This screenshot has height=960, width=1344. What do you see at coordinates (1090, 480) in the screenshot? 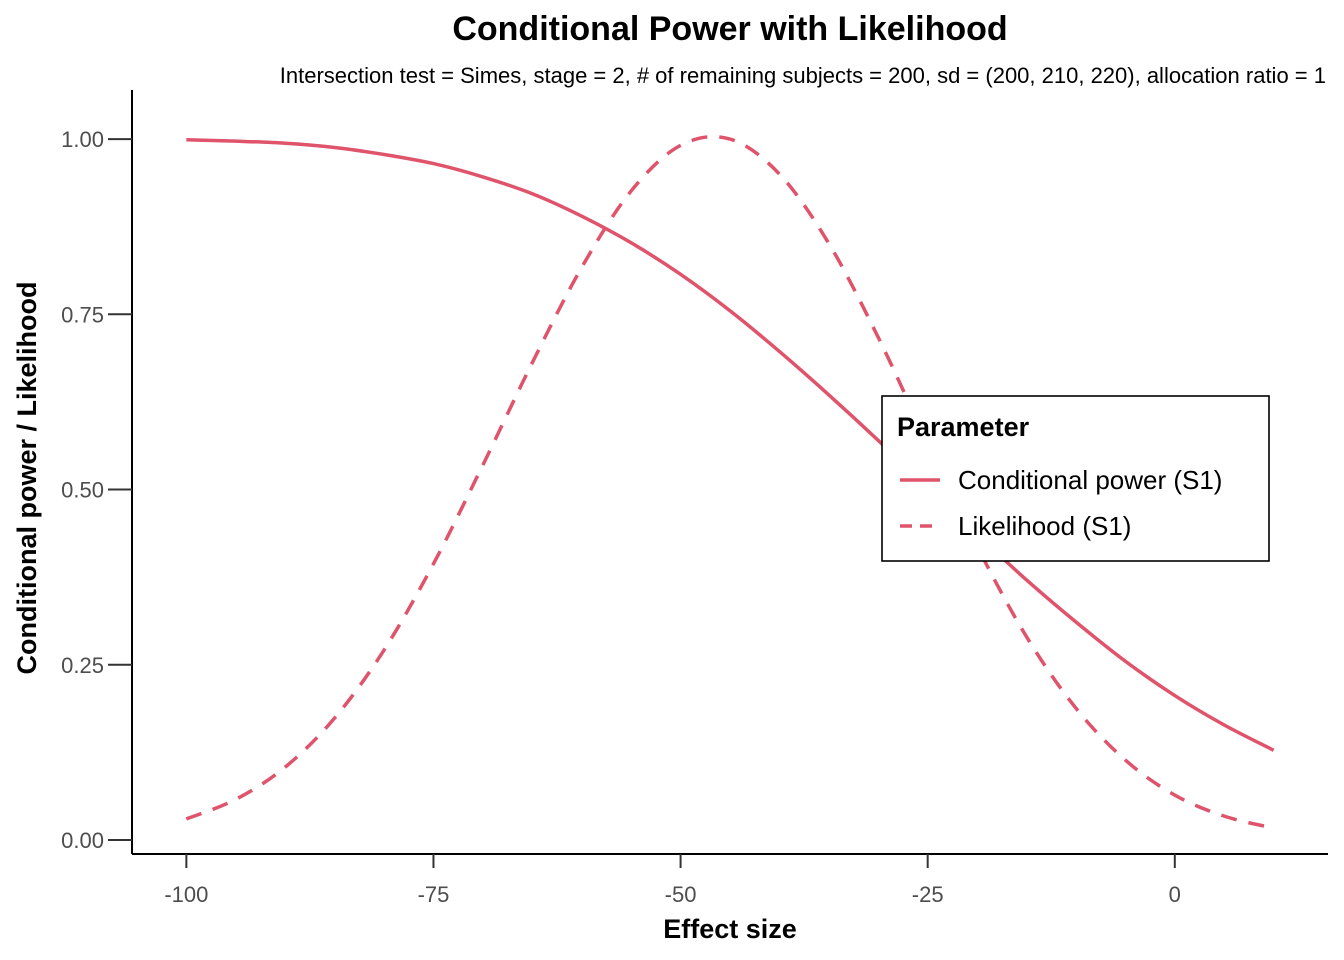
I see `legend-label-conditional-power: Conditional power (S1)` at bounding box center [1090, 480].